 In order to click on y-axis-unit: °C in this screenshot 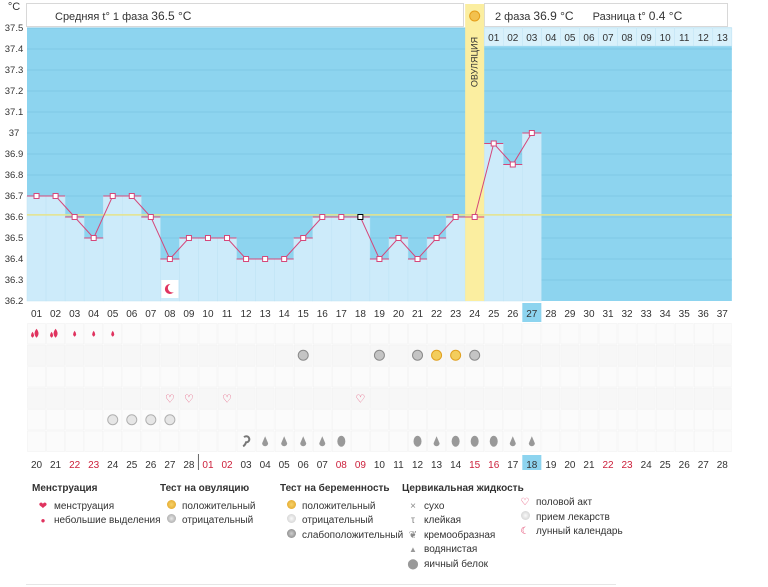, I will do `click(14, 7)`.